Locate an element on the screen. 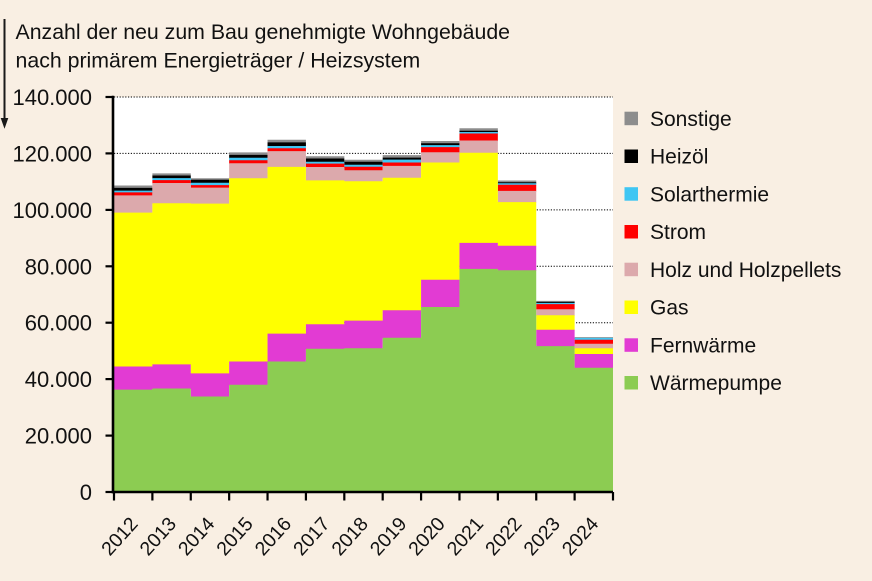  svg-text: Holz und Holzpellets is located at coordinates (745, 270).